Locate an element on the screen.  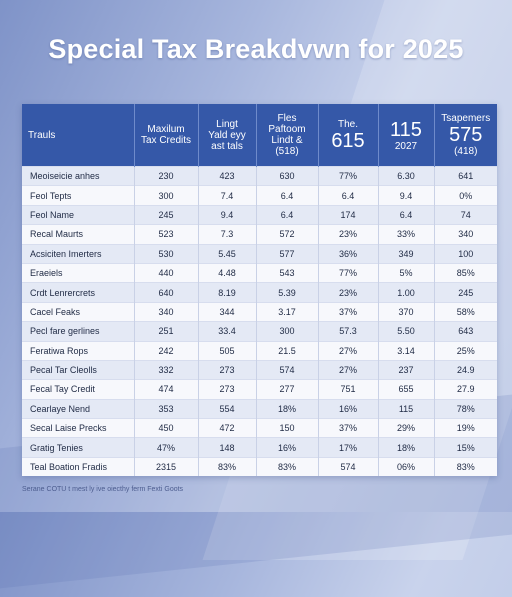
table-row: Pecal Tar Cleolls 332 273 574 27% 237 24.9 is located at coordinates (259, 369).